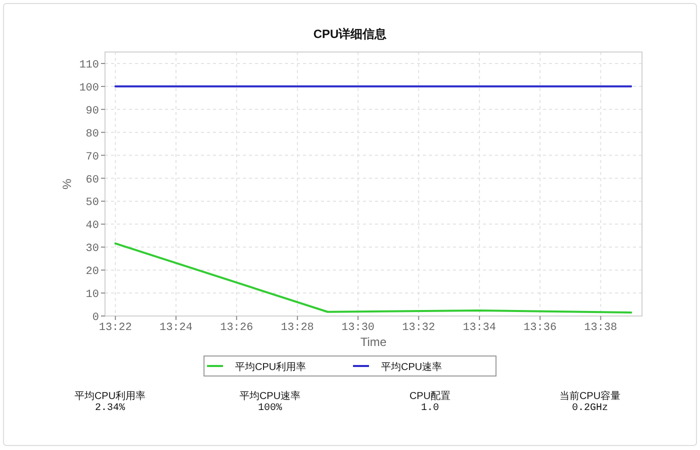  I want to click on chart-title: CPU详细信息, so click(350, 34).